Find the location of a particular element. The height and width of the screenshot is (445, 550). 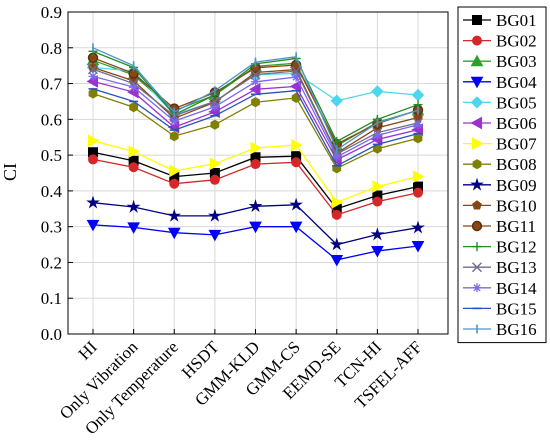

legend-item-bg08: BG08 is located at coordinates (500, 164).